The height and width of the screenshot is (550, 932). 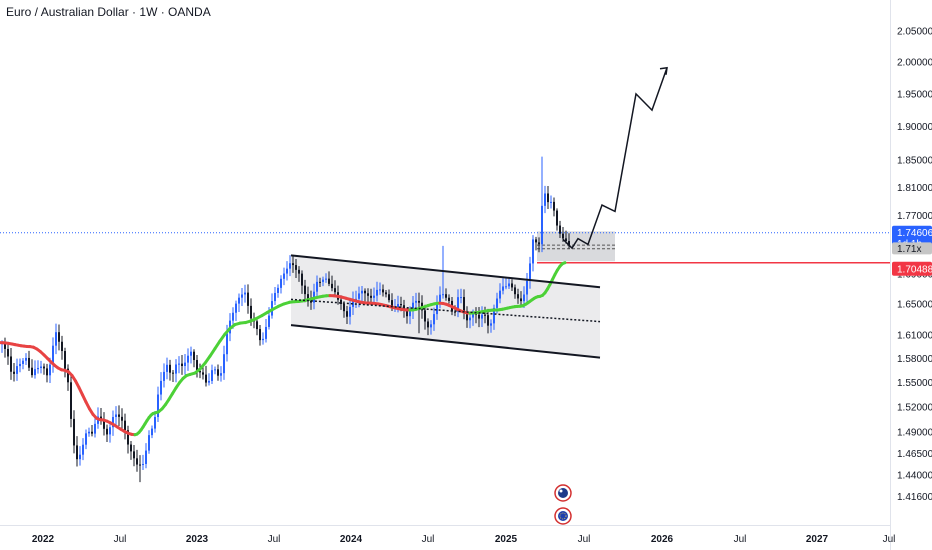 I want to click on price-tick-label: 1.55000, so click(x=914, y=383).